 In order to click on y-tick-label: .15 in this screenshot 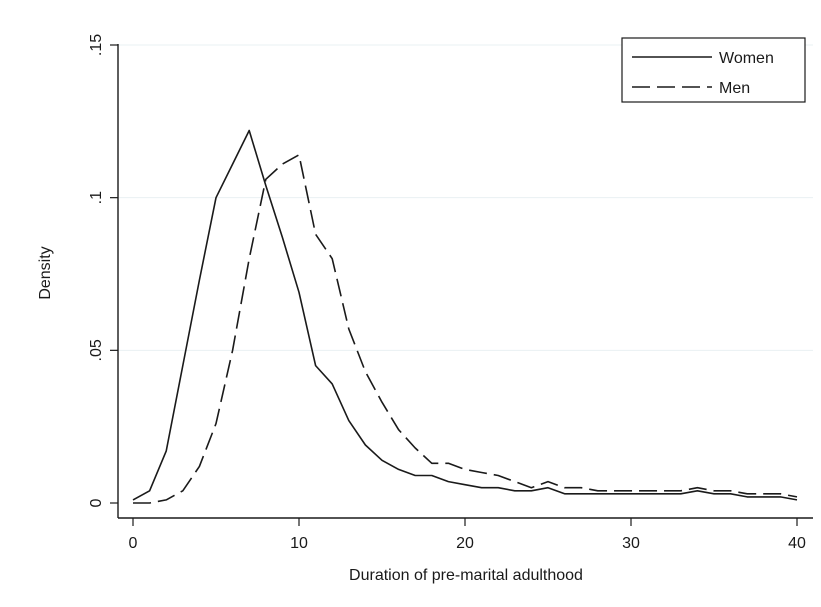, I will do `click(96, 45)`.